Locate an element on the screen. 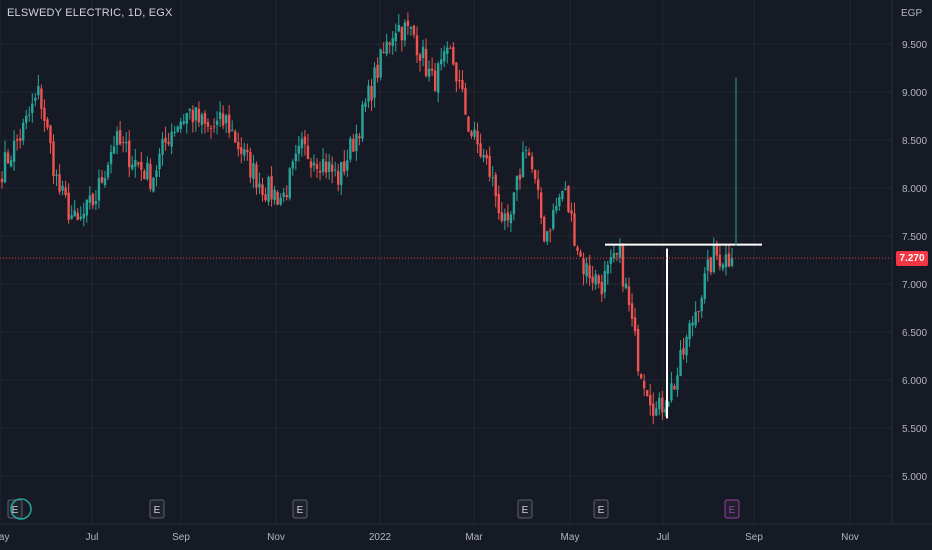  time-axis: May Jul Sep Nov 2022 Mar May Jul Sep Nov is located at coordinates (466, 533).